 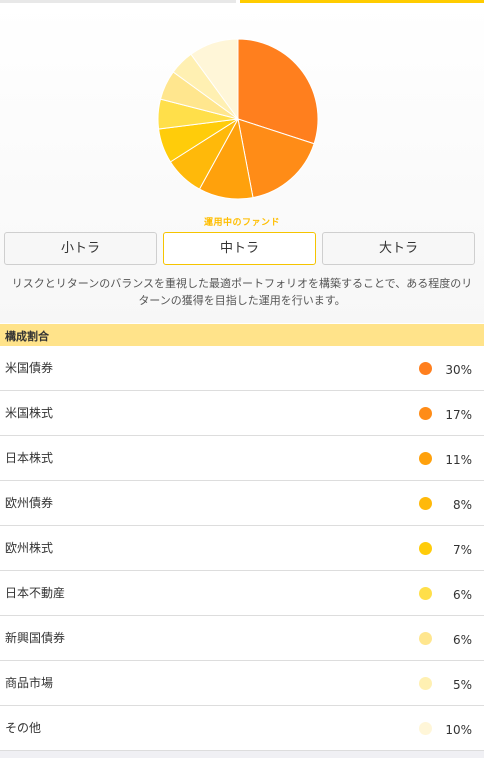 I want to click on allocation-row: 米国債券 30%, so click(x=242, y=368).